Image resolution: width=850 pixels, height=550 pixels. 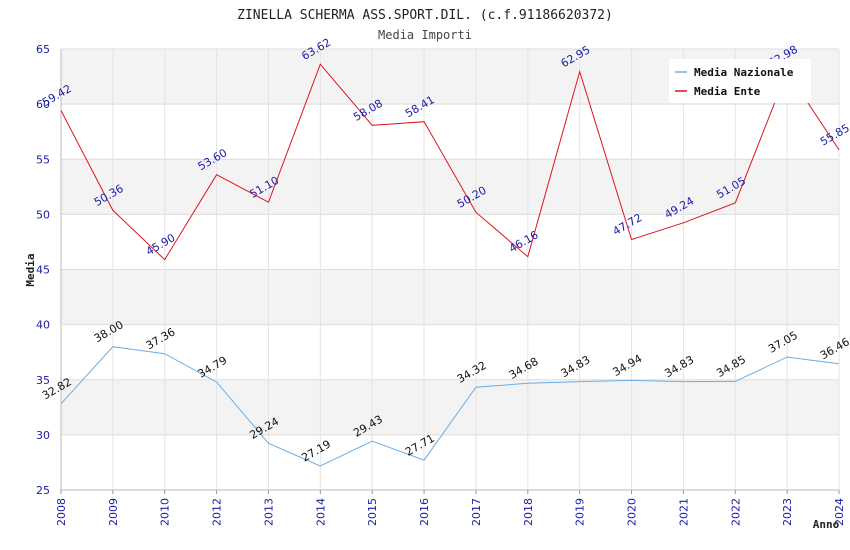 I want to click on y-tick-label: 30, so click(x=43, y=435).